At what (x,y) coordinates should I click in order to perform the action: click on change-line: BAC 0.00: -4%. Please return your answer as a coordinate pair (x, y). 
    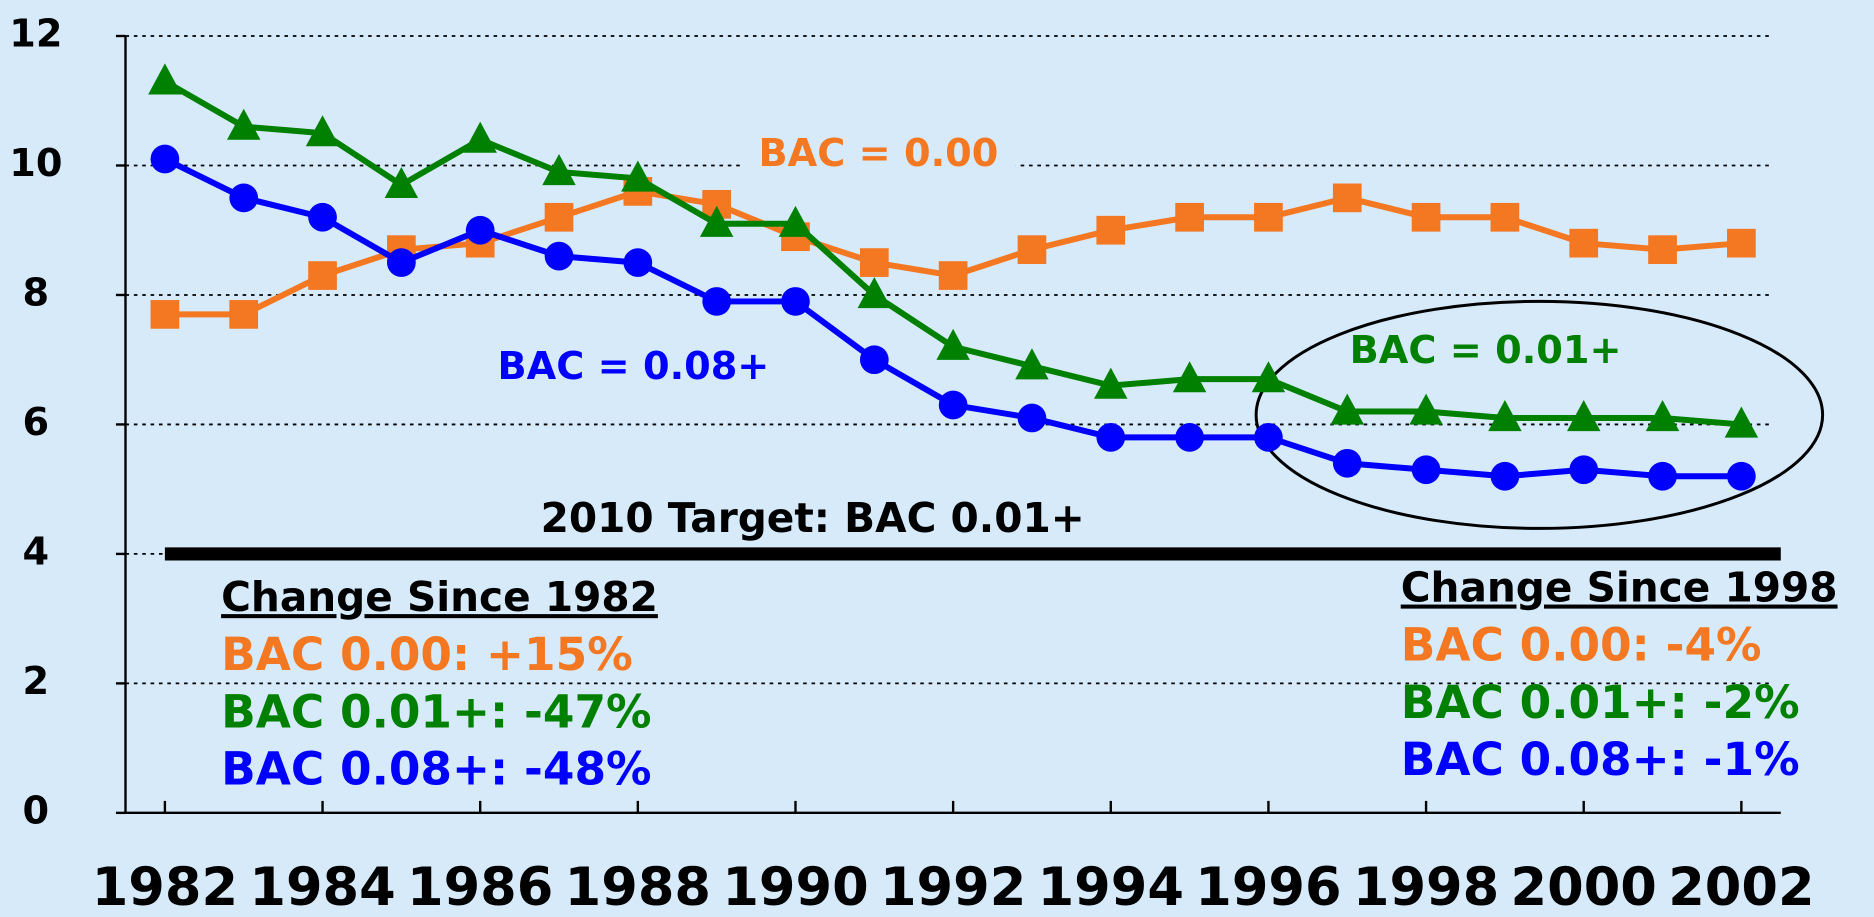
    Looking at the image, I should click on (1581, 644).